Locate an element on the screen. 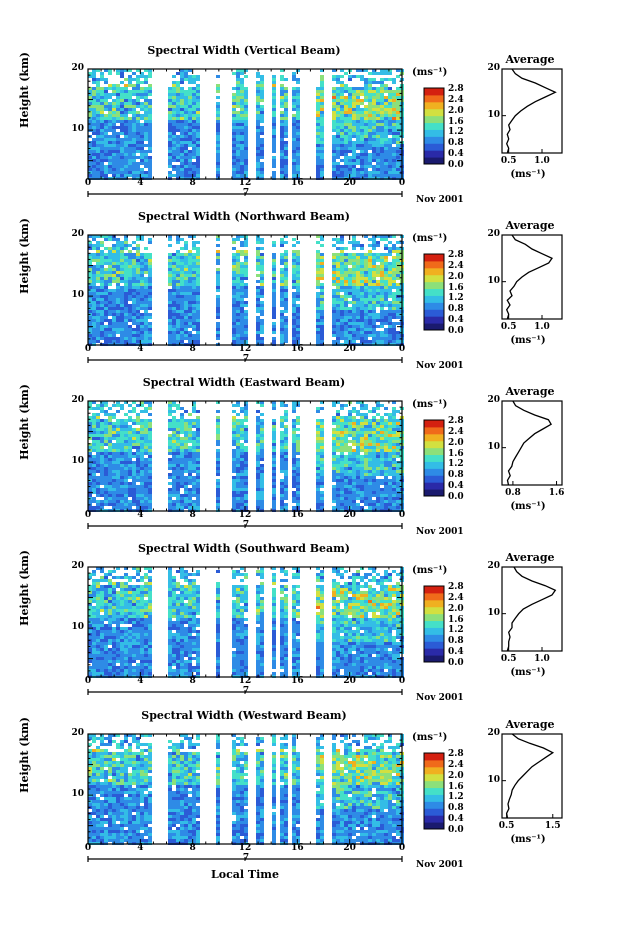  panel-title: Spectral Width (Eastward Beam) is located at coordinates (244, 382).